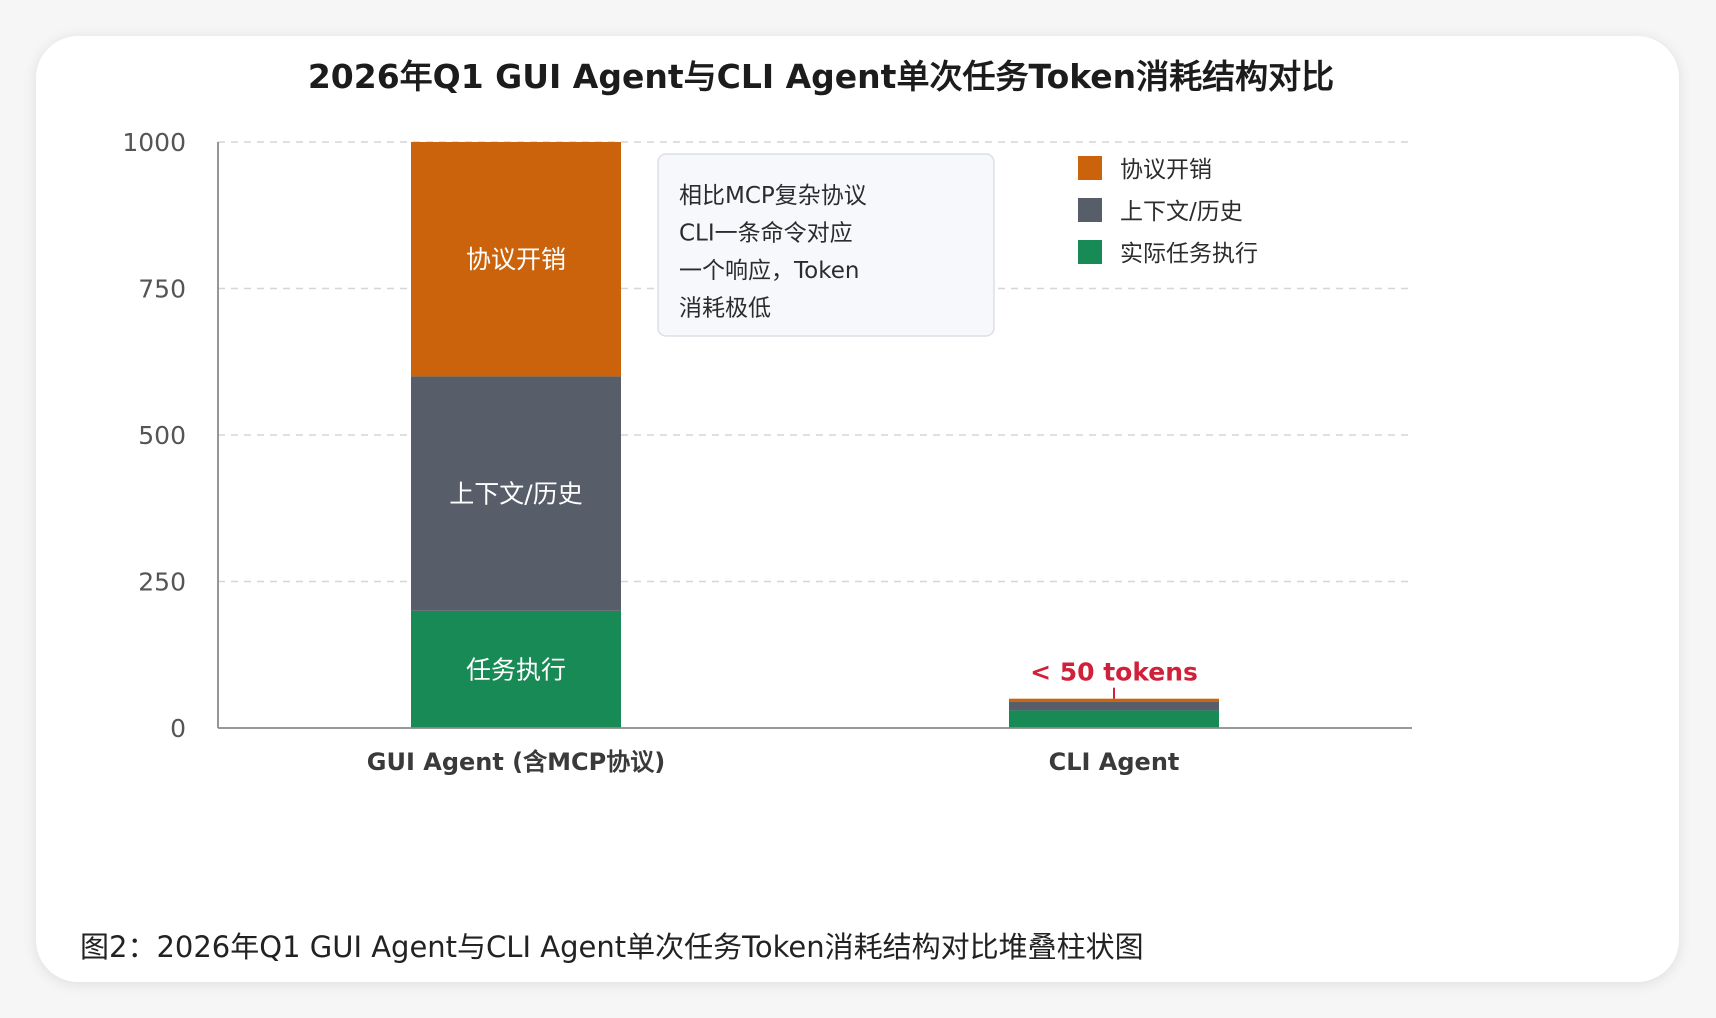 Image resolution: width=1716 pixels, height=1018 pixels. Describe the element at coordinates (154, 142) in the screenshot. I see `y-tick-label: 1000` at that location.